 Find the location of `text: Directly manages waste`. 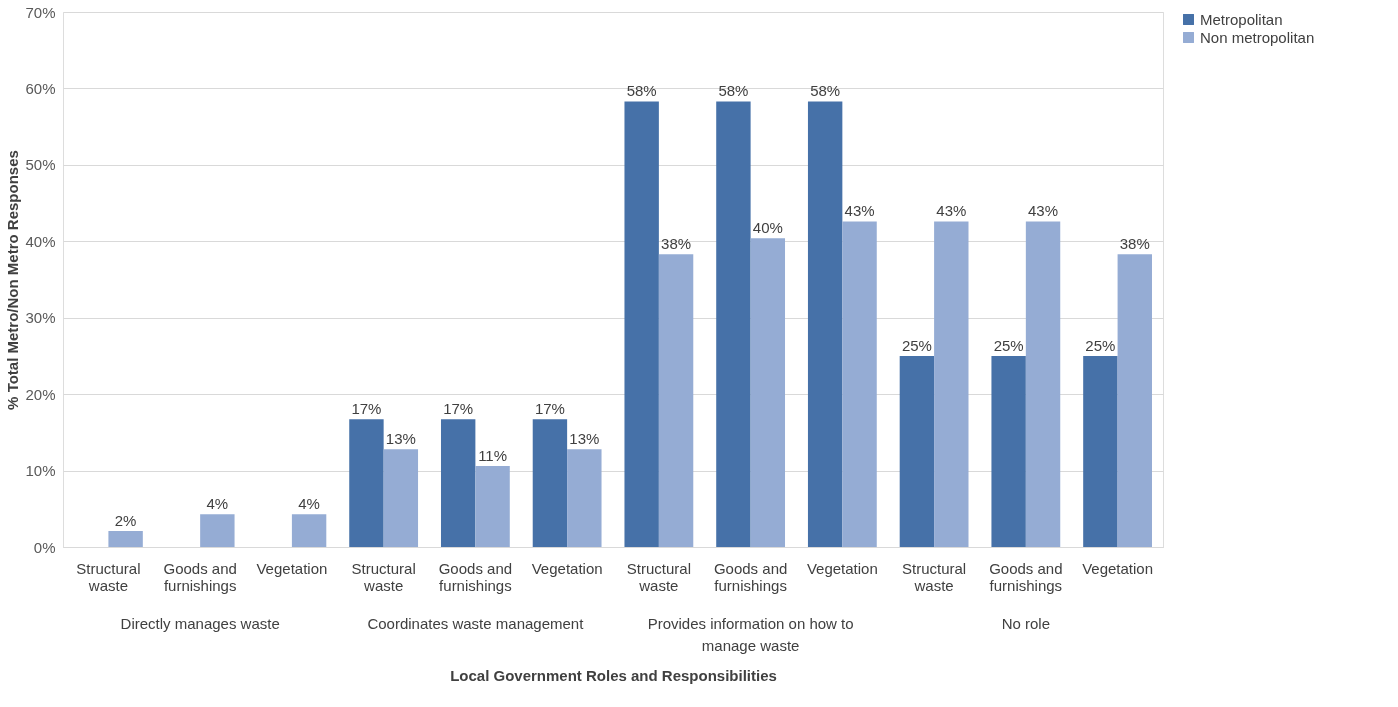

text: Directly manages waste is located at coordinates (200, 623).